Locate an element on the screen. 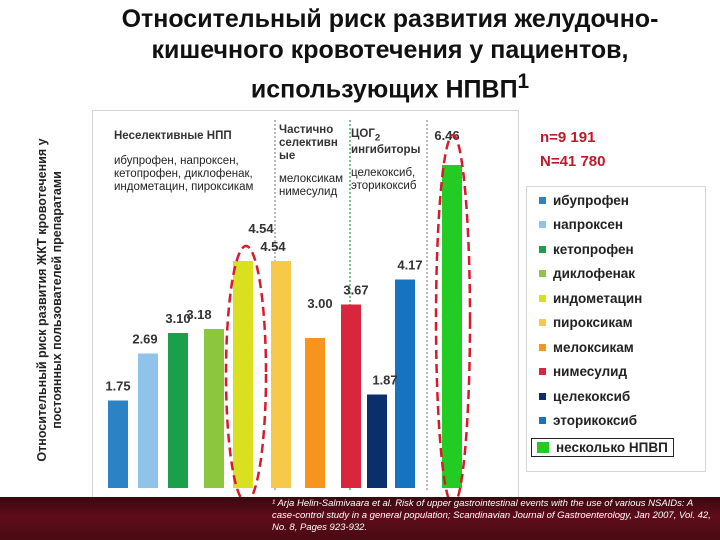  bar-value-label-3: 3.10 is located at coordinates (177, 318).